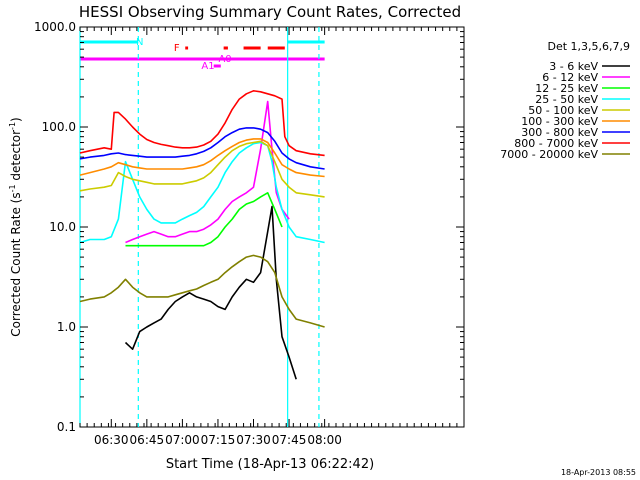  I want to click on y-label-sup2: -1, so click(12, 126).